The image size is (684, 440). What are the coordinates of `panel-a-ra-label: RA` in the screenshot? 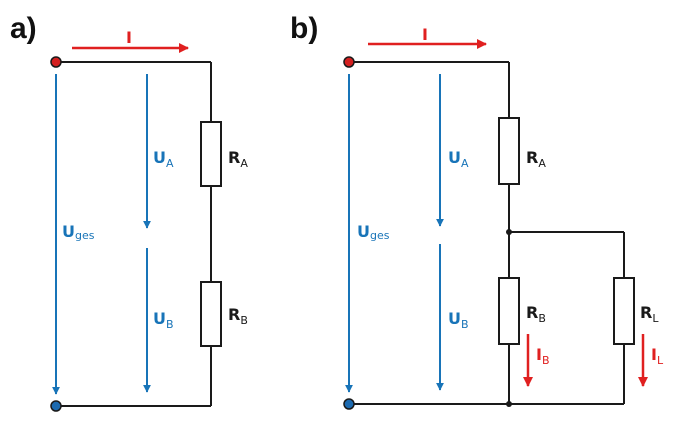 It's located at (238, 159).